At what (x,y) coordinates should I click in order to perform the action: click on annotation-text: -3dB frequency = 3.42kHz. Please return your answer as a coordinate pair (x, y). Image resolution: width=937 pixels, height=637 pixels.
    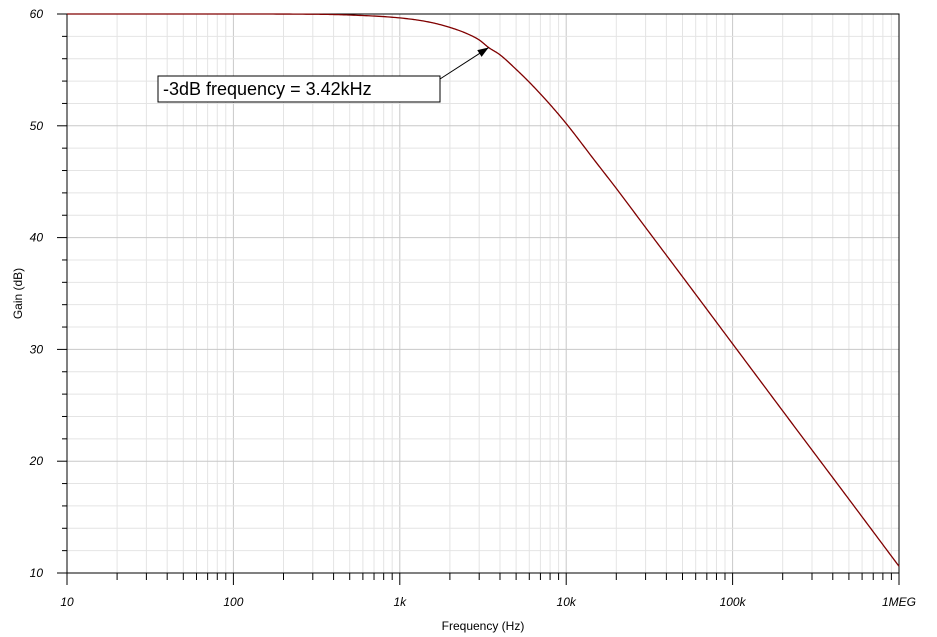
    Looking at the image, I should click on (267, 89).